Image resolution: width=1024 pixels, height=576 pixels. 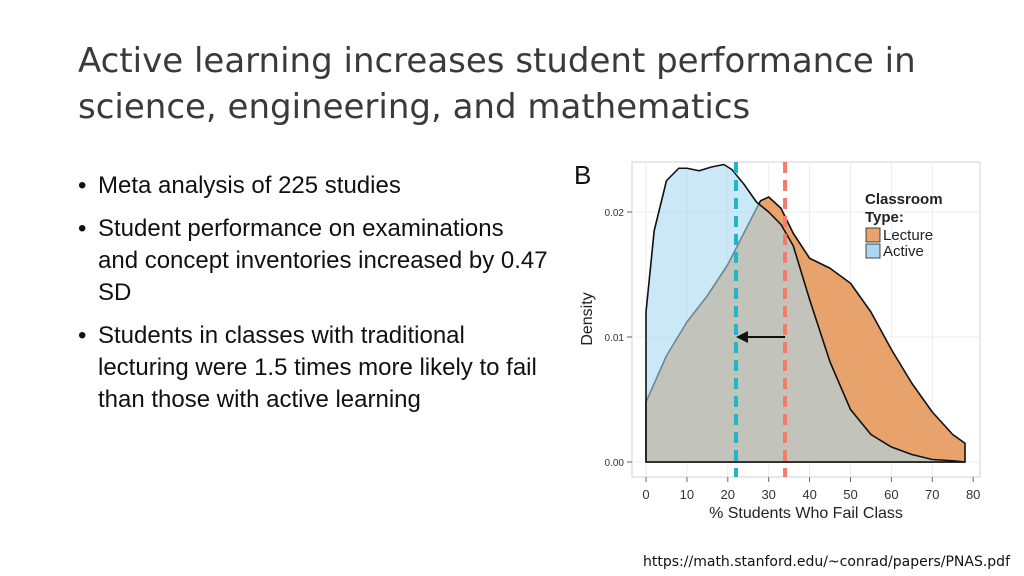 I want to click on legend-swatch-active, so click(x=873, y=251).